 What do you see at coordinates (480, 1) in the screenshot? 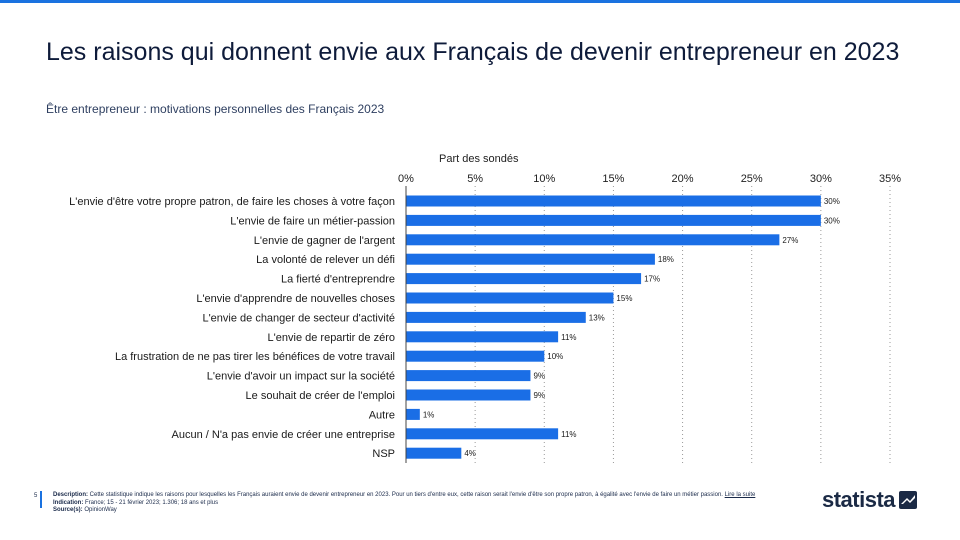
I see `top-accent-bar` at bounding box center [480, 1].